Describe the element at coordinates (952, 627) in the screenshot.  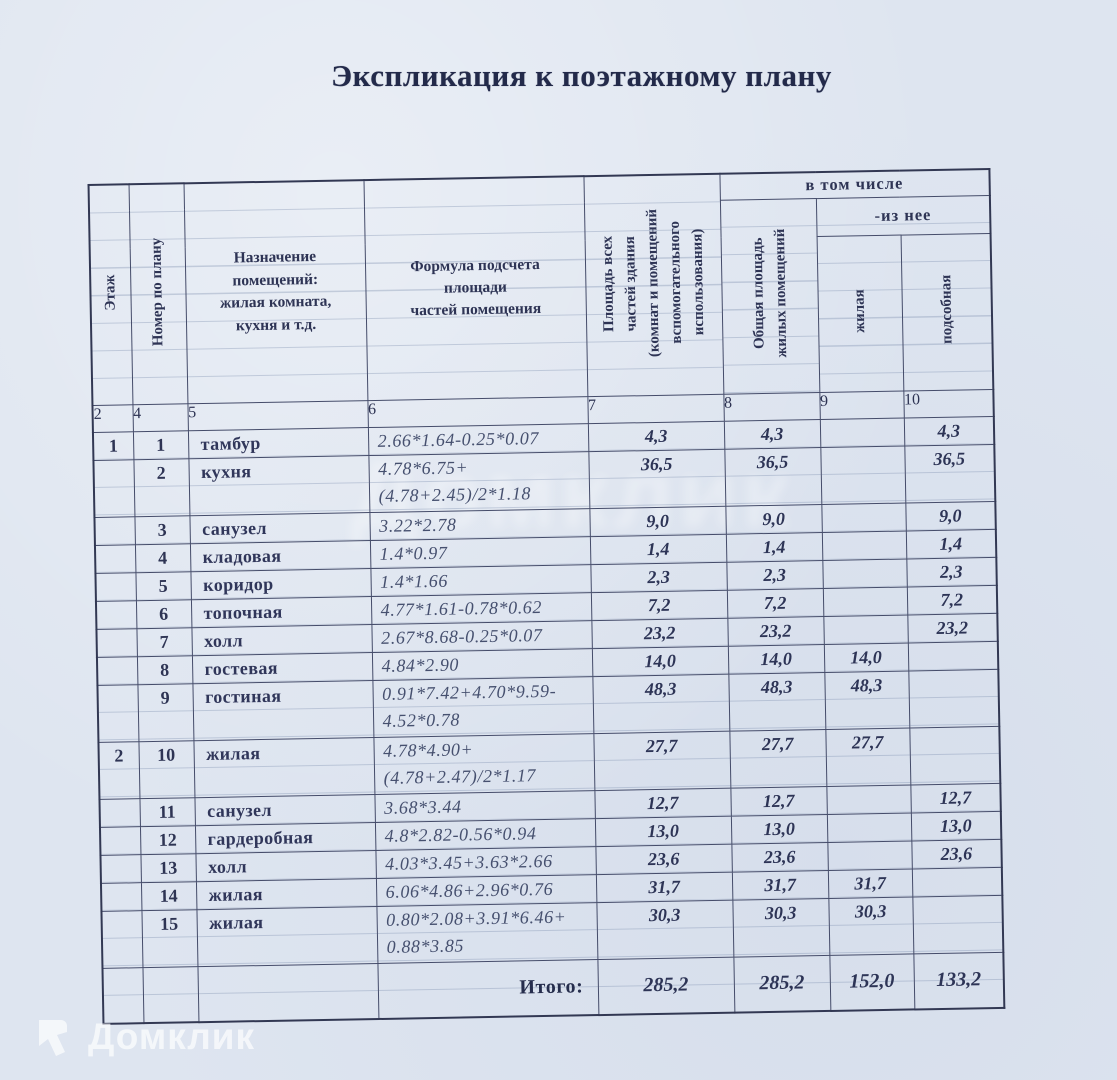
I see `row-auxiliary: 23,2` at that location.